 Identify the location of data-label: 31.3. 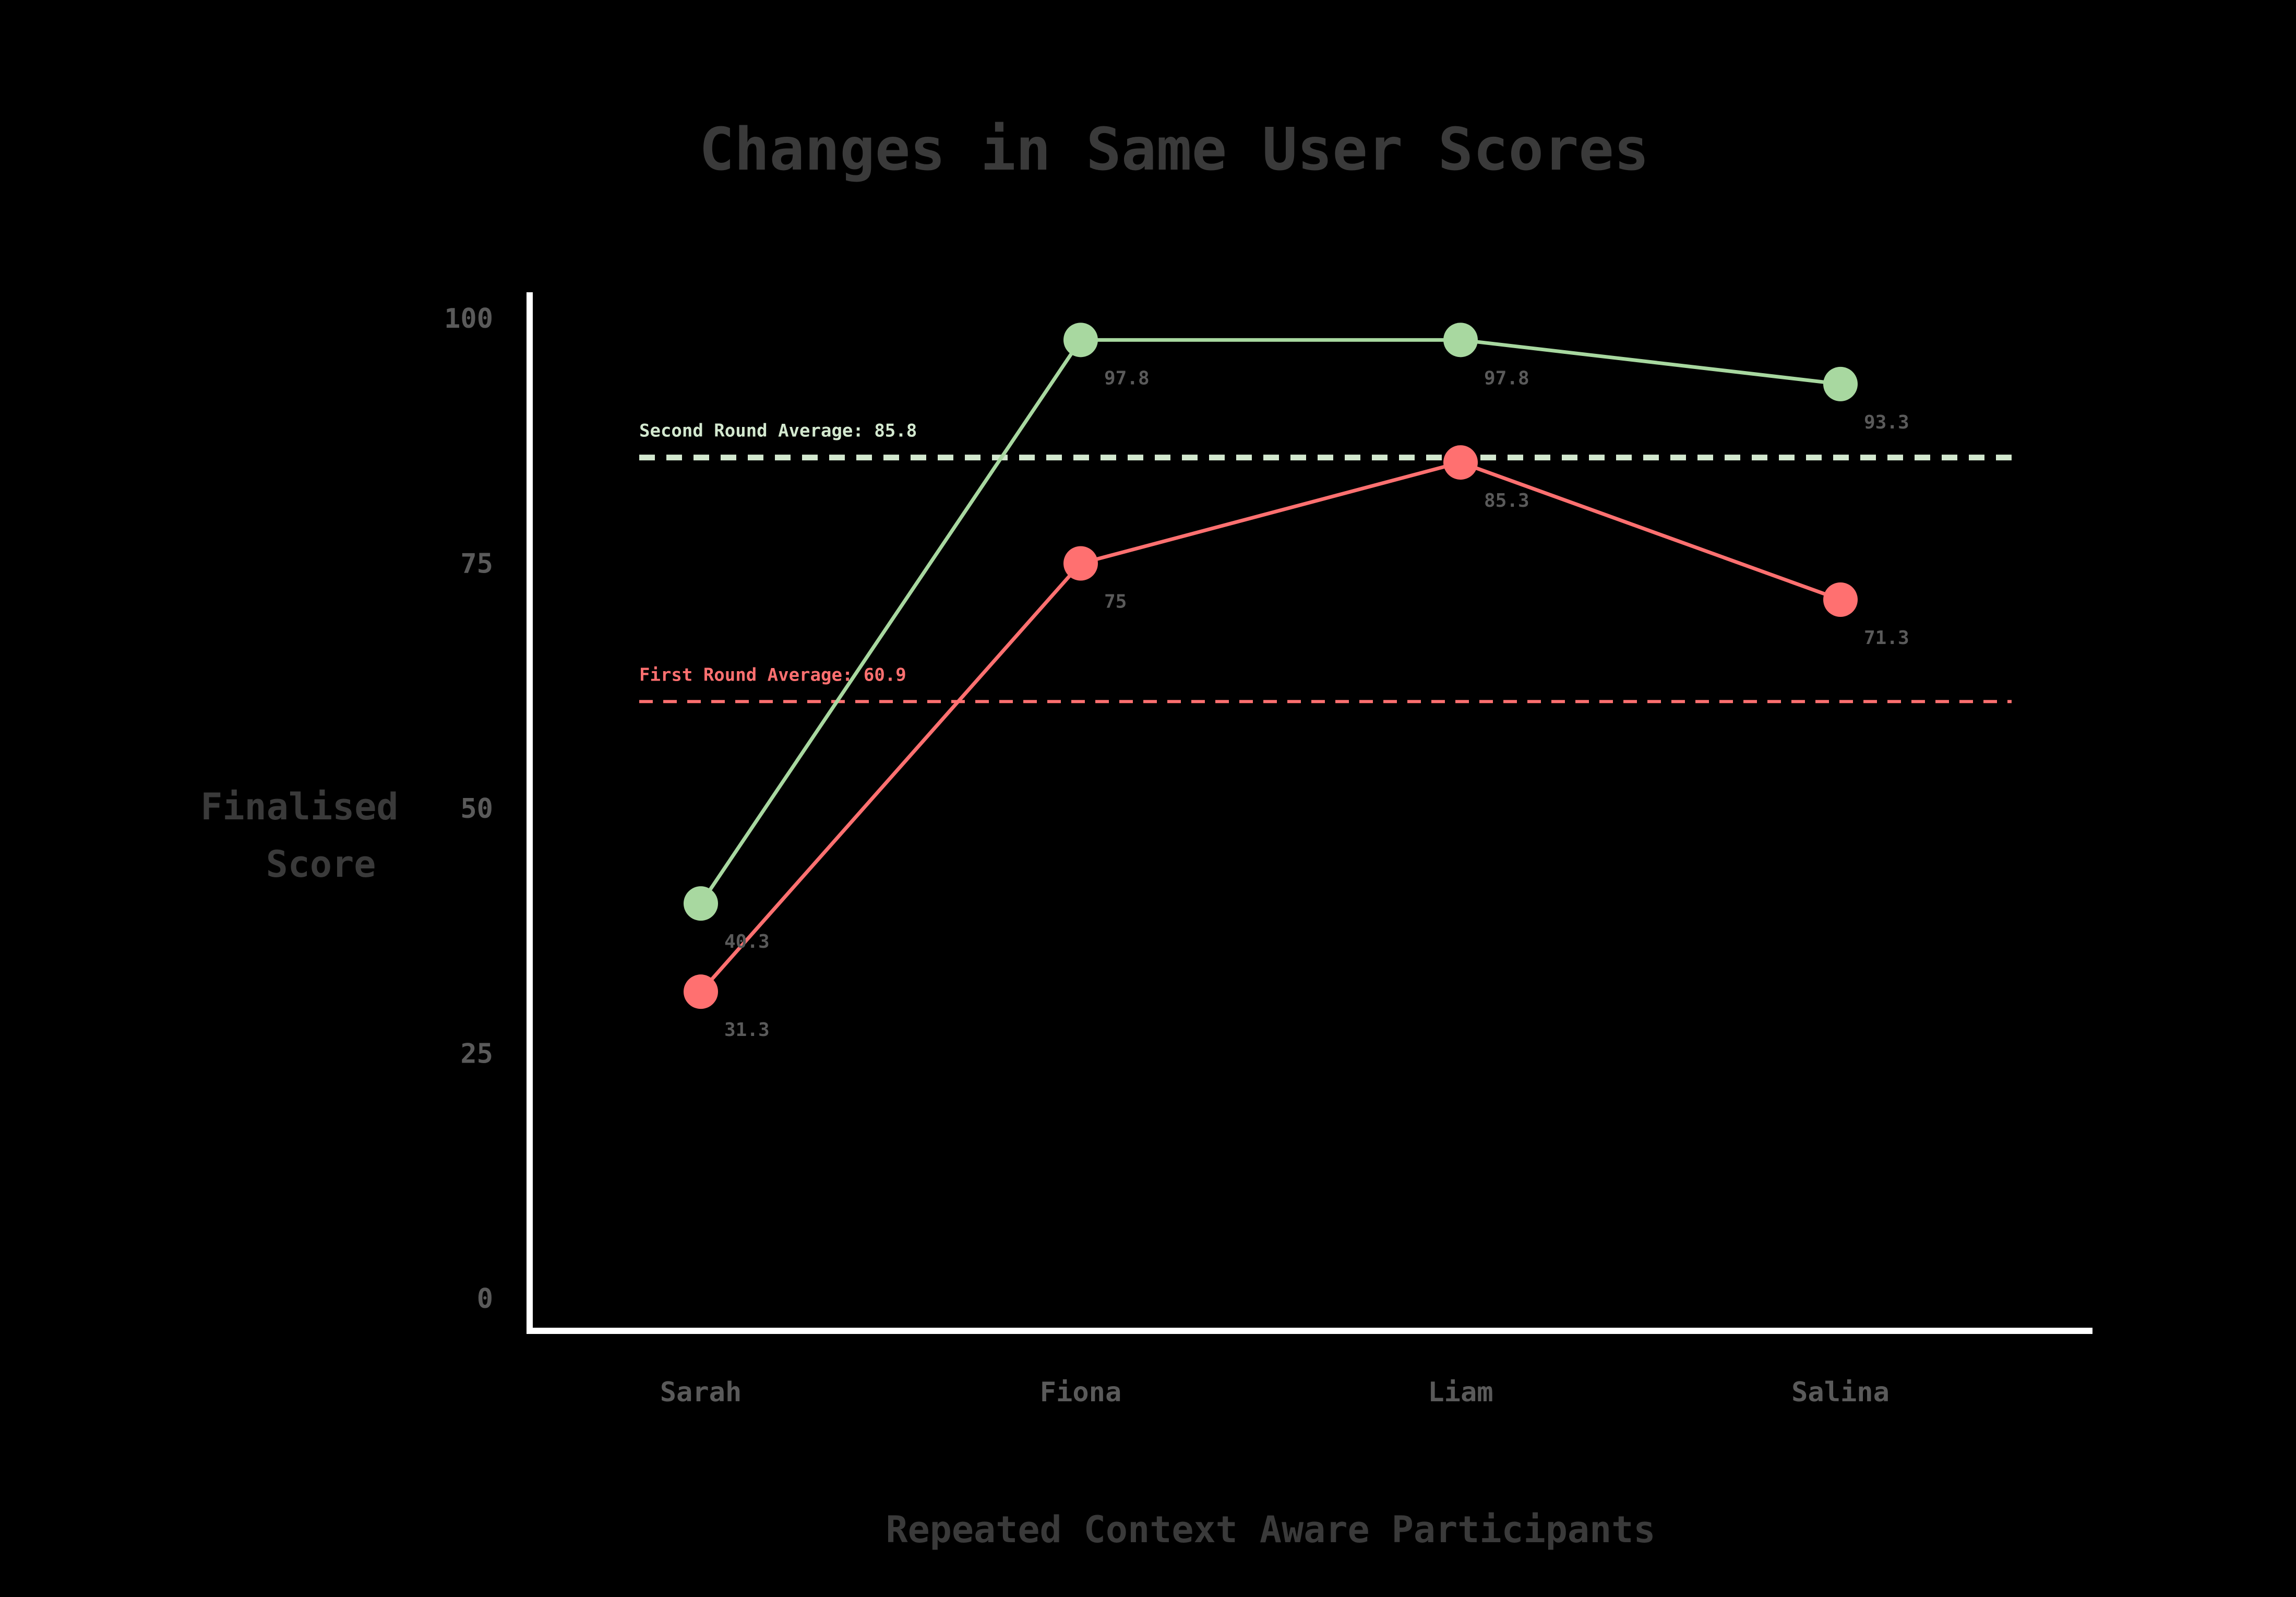
(747, 1030).